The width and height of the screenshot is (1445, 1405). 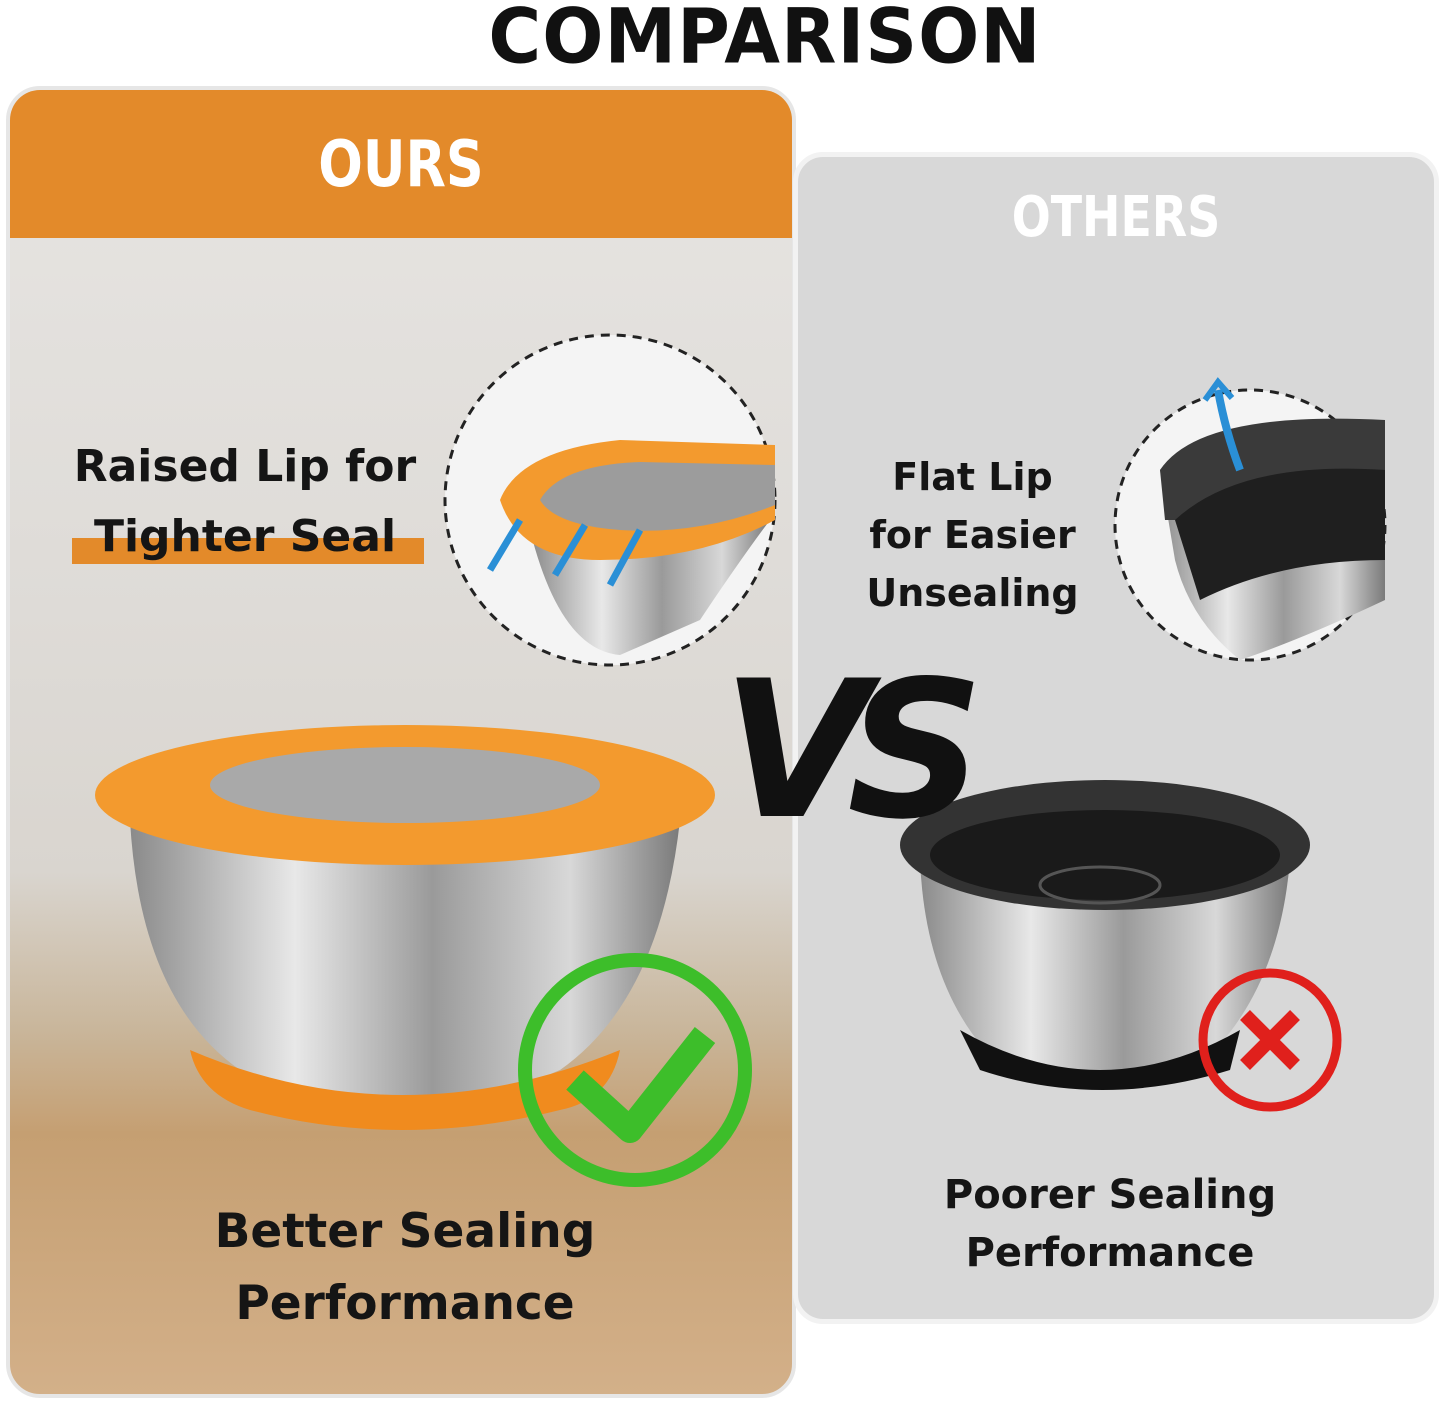 What do you see at coordinates (248, 551) in the screenshot?
I see `highlight-bar` at bounding box center [248, 551].